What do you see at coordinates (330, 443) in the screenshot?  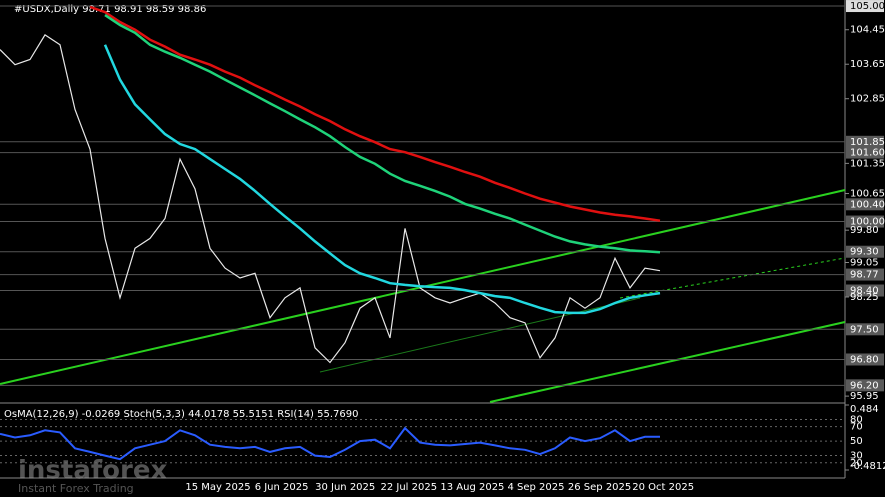 I see `series-line` at bounding box center [330, 443].